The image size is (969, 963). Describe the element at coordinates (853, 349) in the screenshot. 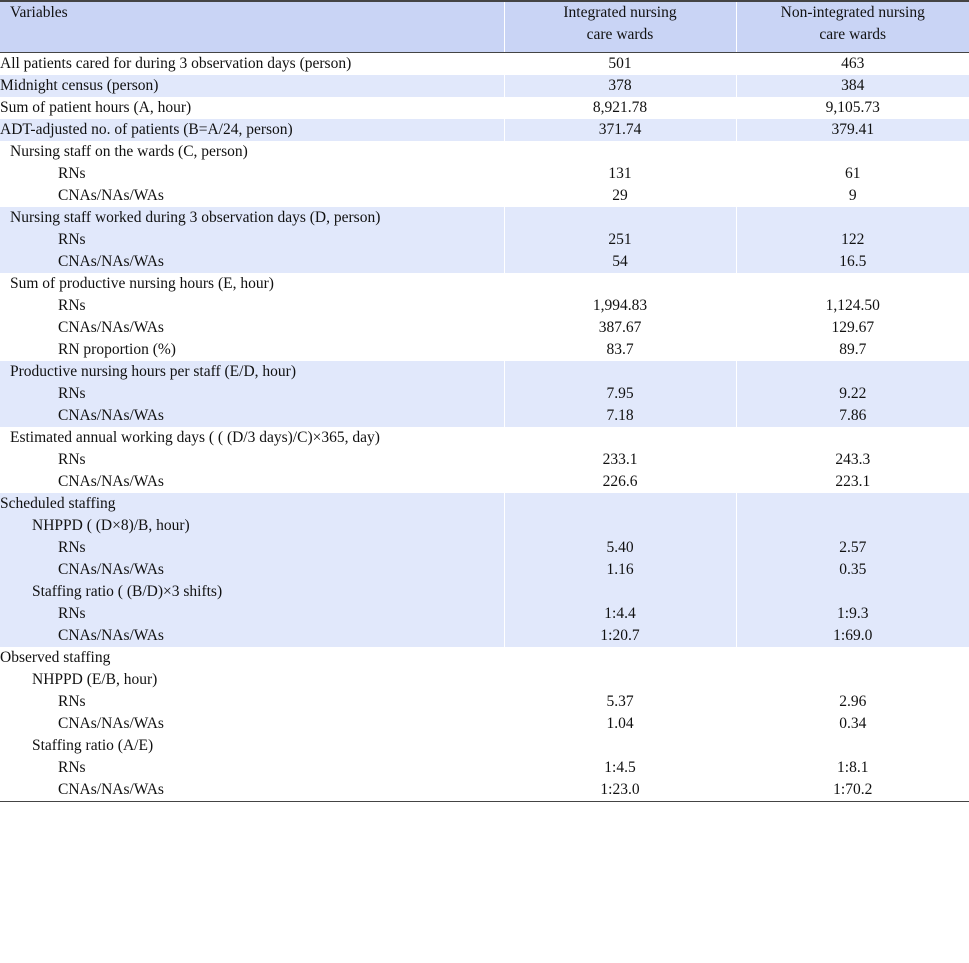

I see `cell-nonintegrated-rn-proportion: 89.7` at that location.